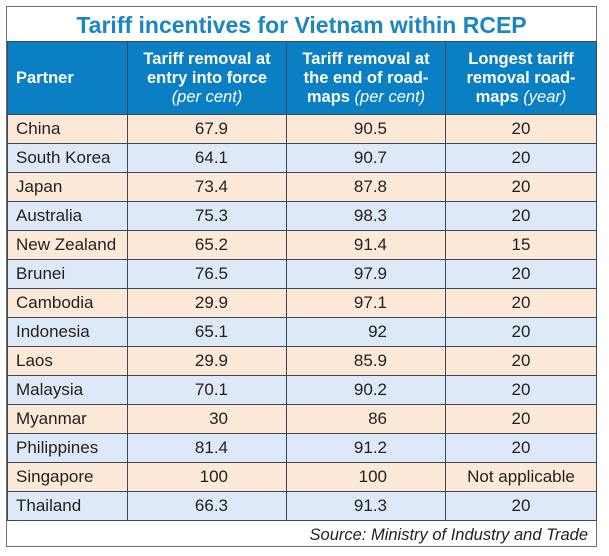  I want to click on table-row: Cambodia 29.9 97.1 20, so click(302, 303).